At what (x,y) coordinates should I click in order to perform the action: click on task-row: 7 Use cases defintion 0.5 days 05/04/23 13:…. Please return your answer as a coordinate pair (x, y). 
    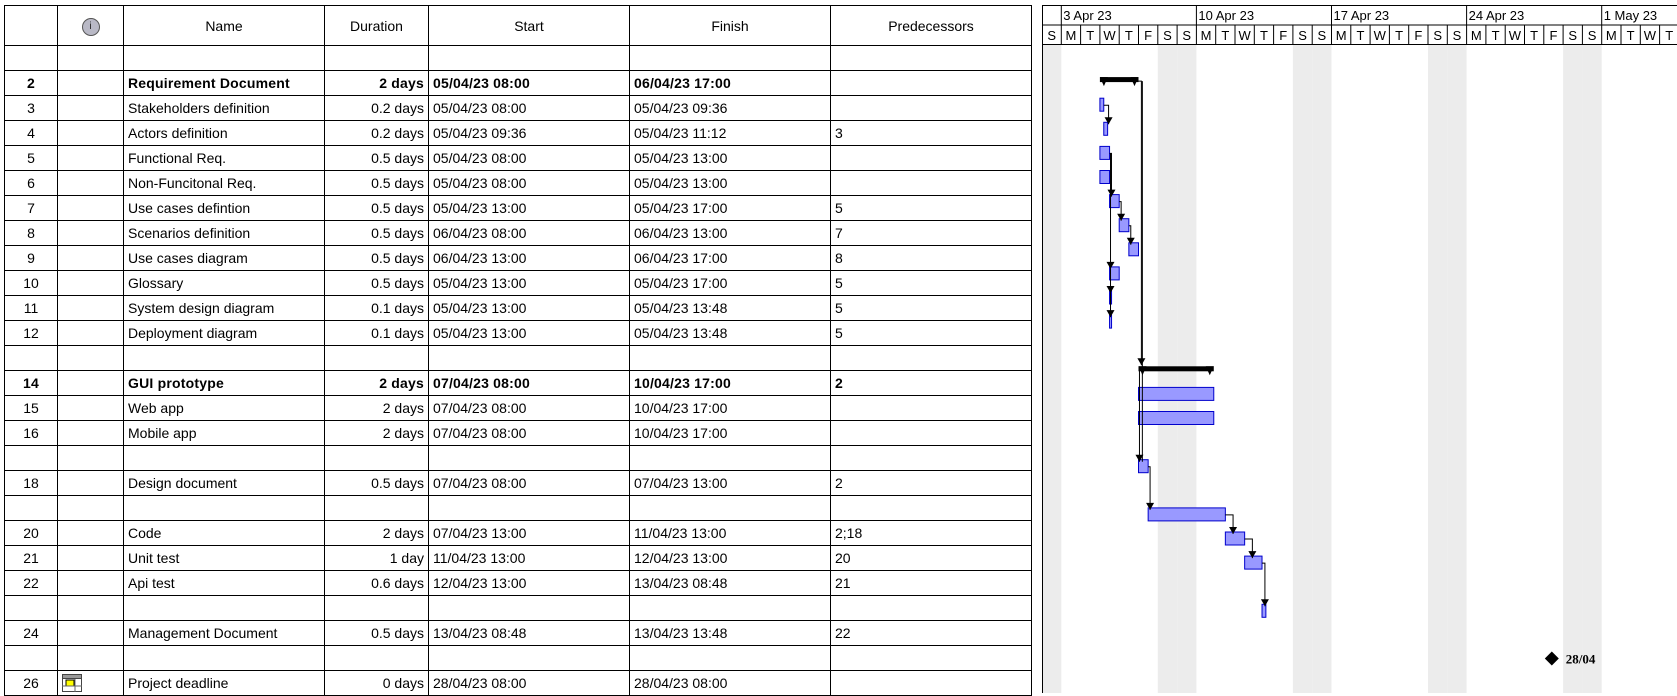
    Looking at the image, I should click on (518, 208).